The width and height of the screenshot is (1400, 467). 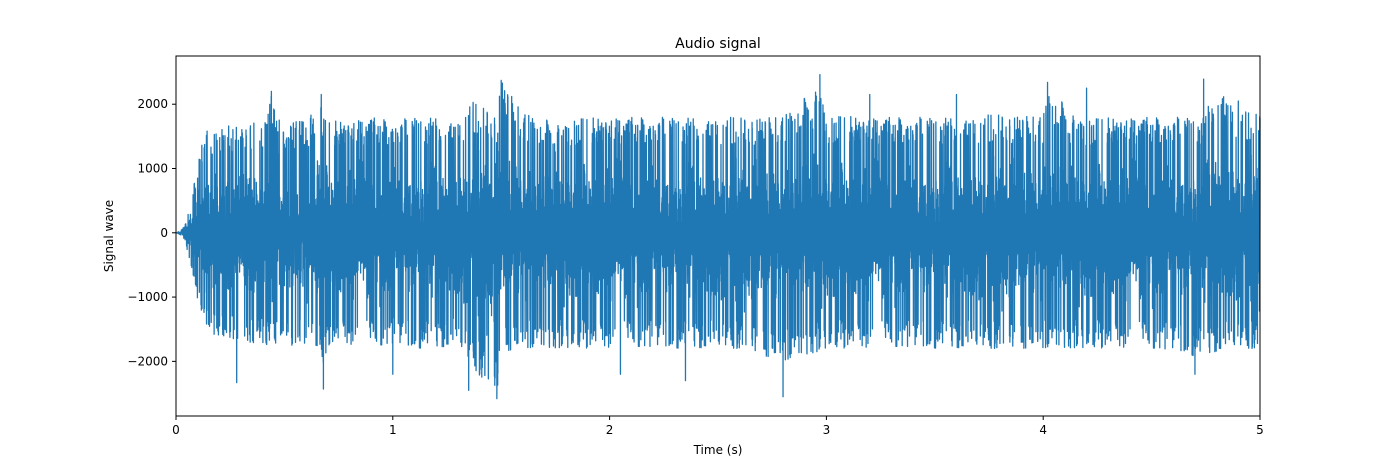 What do you see at coordinates (147, 297) in the screenshot?
I see `y-tick-label: −1000` at bounding box center [147, 297].